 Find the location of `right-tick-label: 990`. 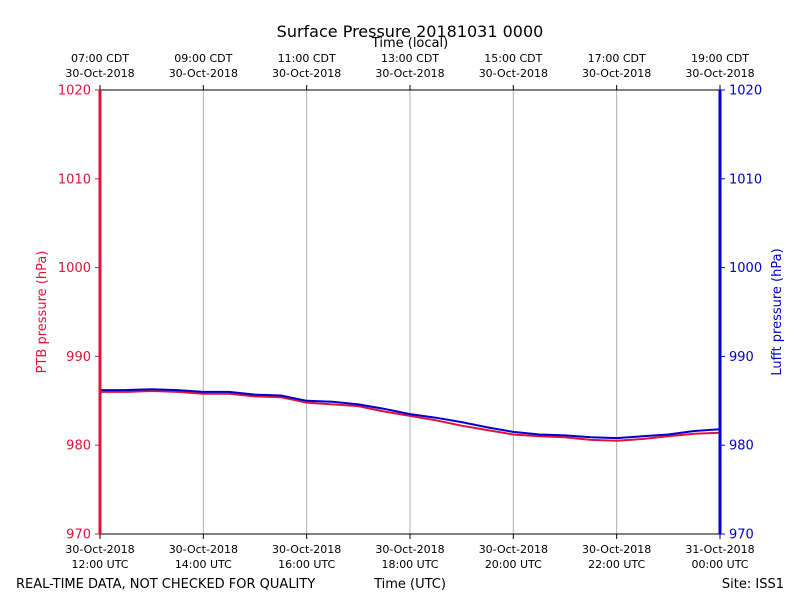

right-tick-label: 990 is located at coordinates (741, 357).